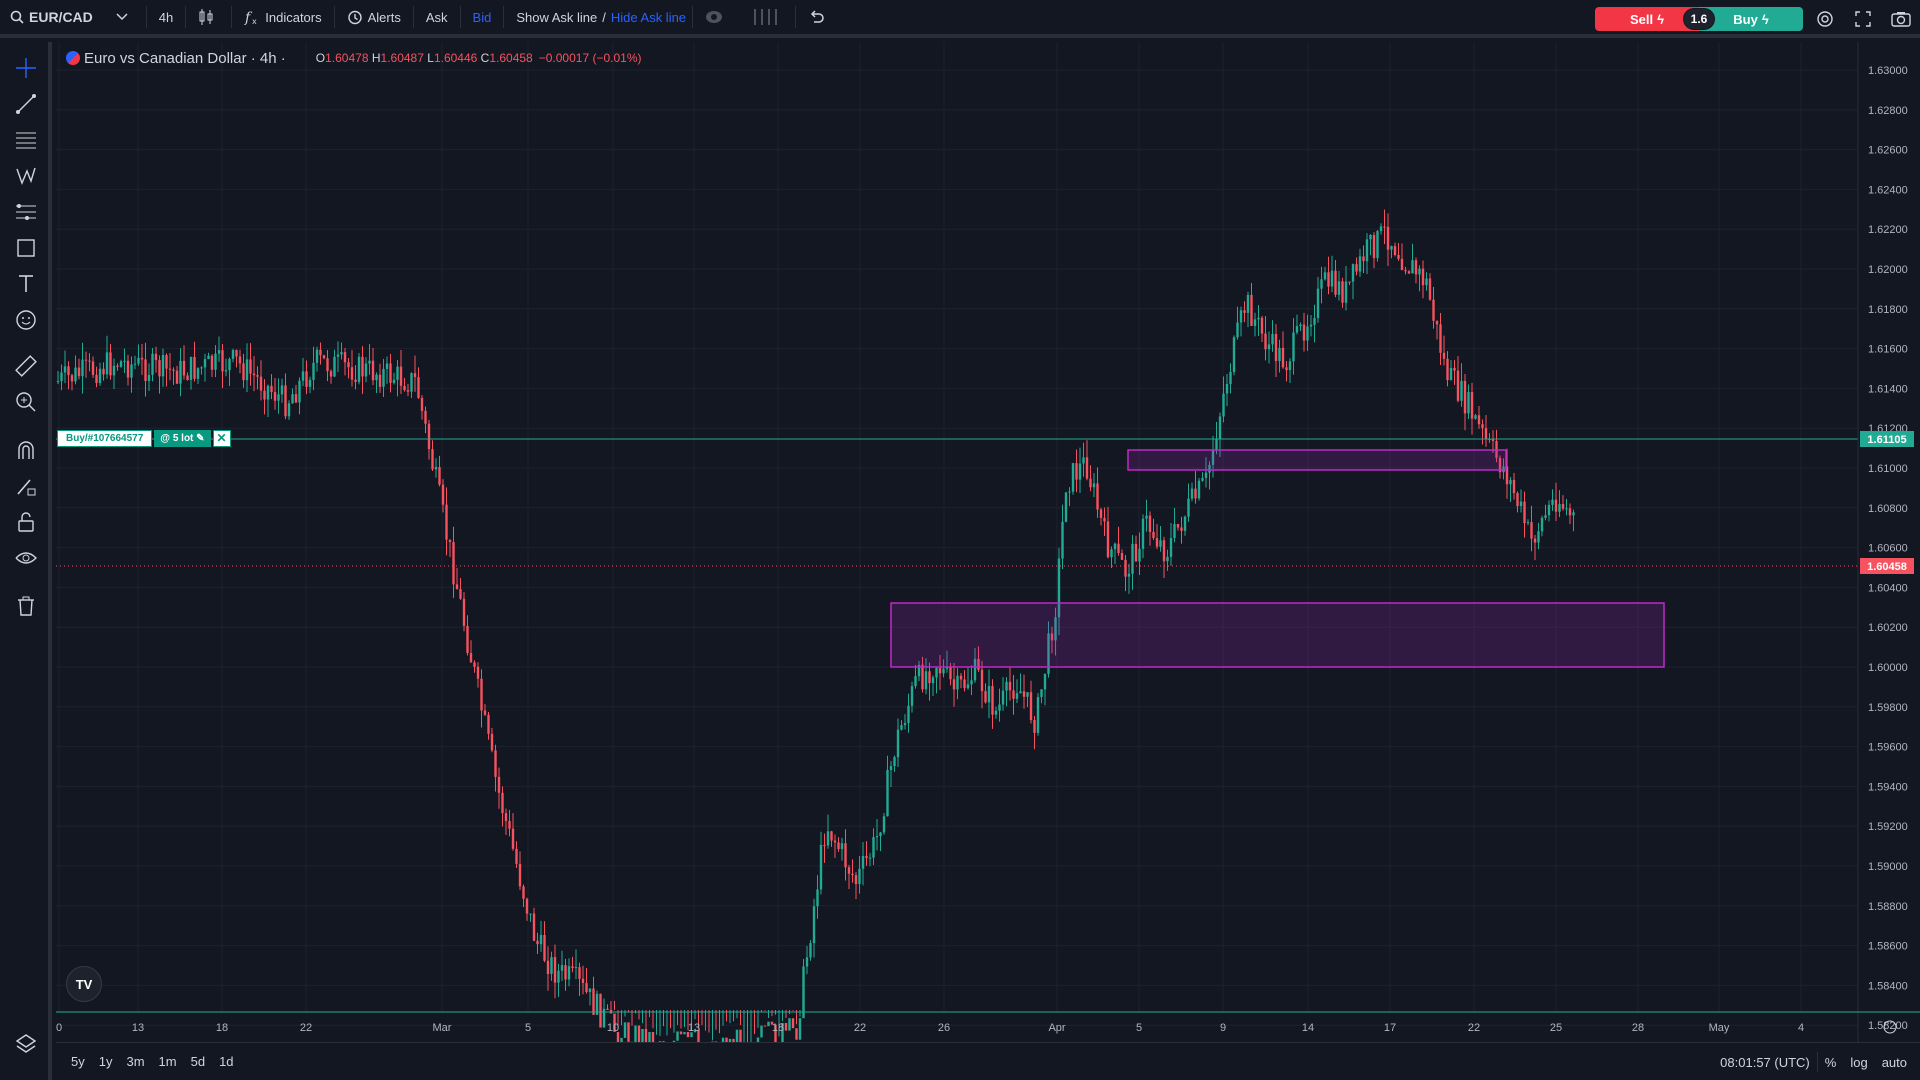 This screenshot has height=1080, width=1920. Describe the element at coordinates (226, 1061) in the screenshot. I see `range-button: 1d` at that location.